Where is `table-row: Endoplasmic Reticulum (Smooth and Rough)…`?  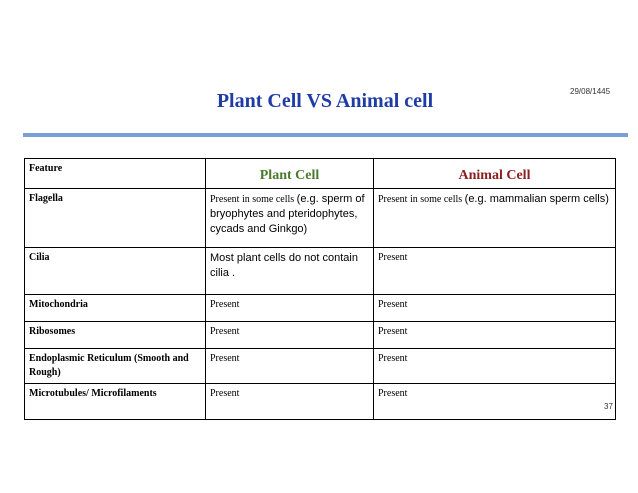 table-row: Endoplasmic Reticulum (Smooth and Rough)… is located at coordinates (320, 366).